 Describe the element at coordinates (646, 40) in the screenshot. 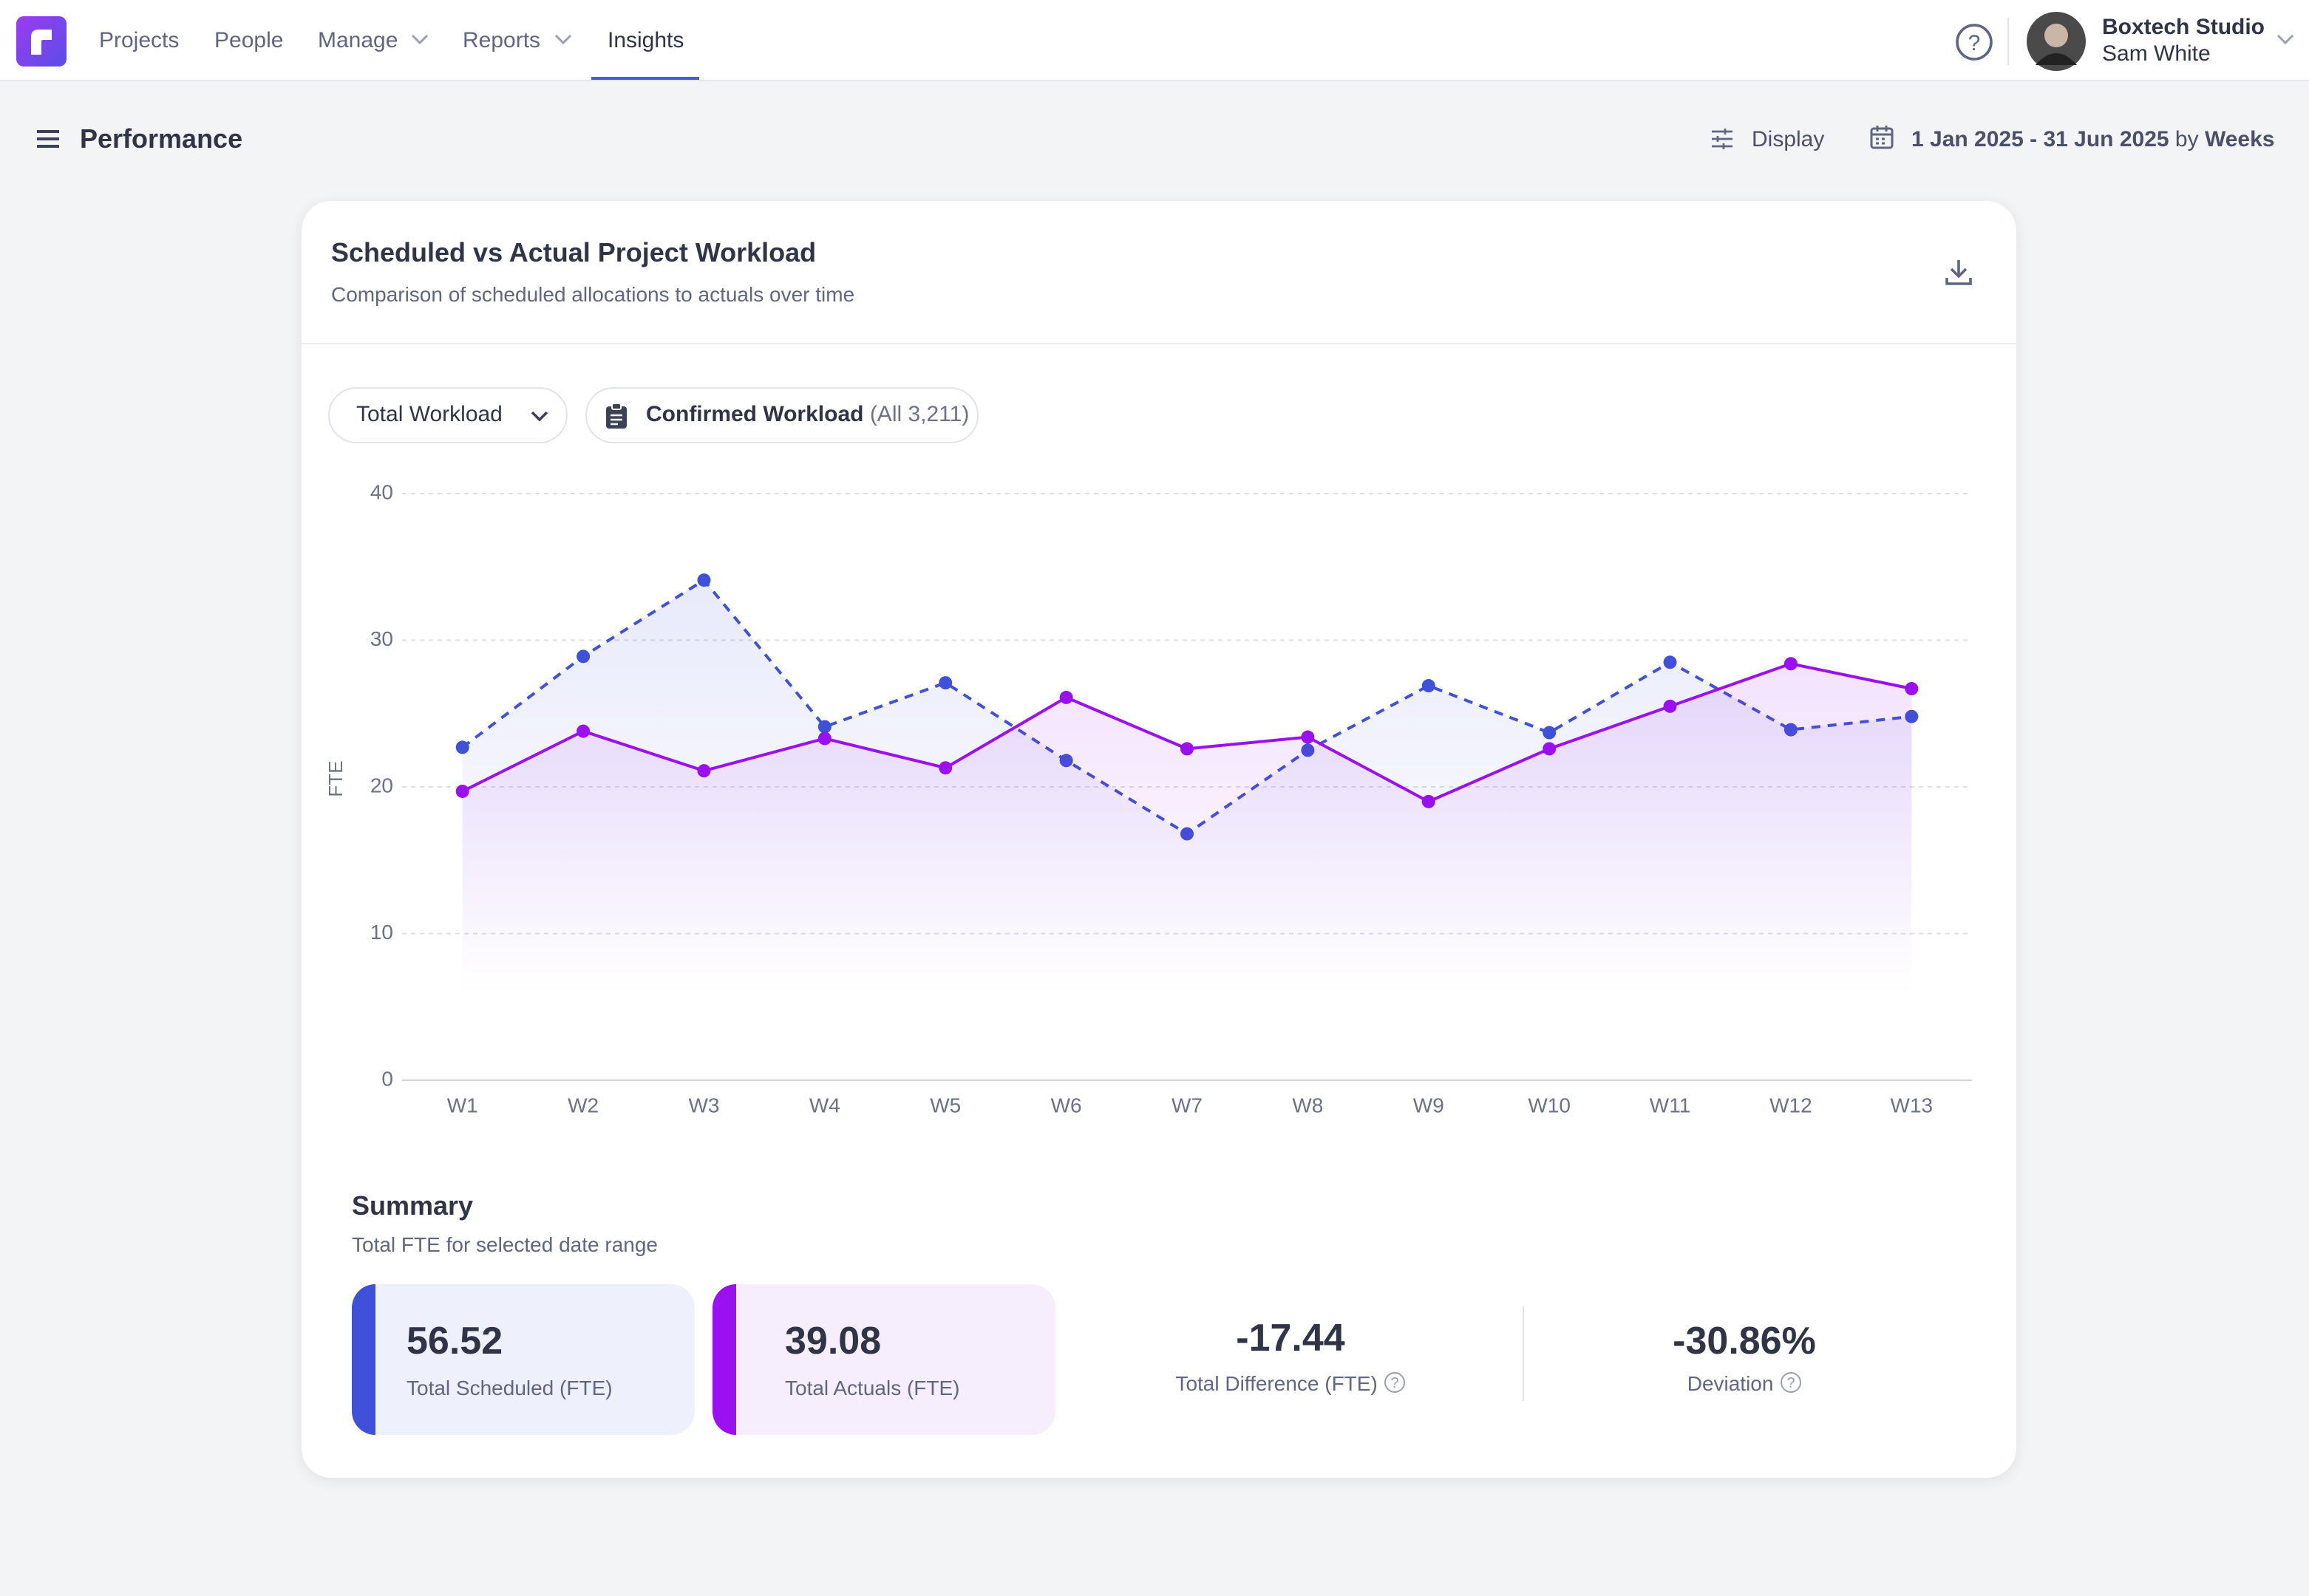

I see `nav-link-active: Insights` at that location.